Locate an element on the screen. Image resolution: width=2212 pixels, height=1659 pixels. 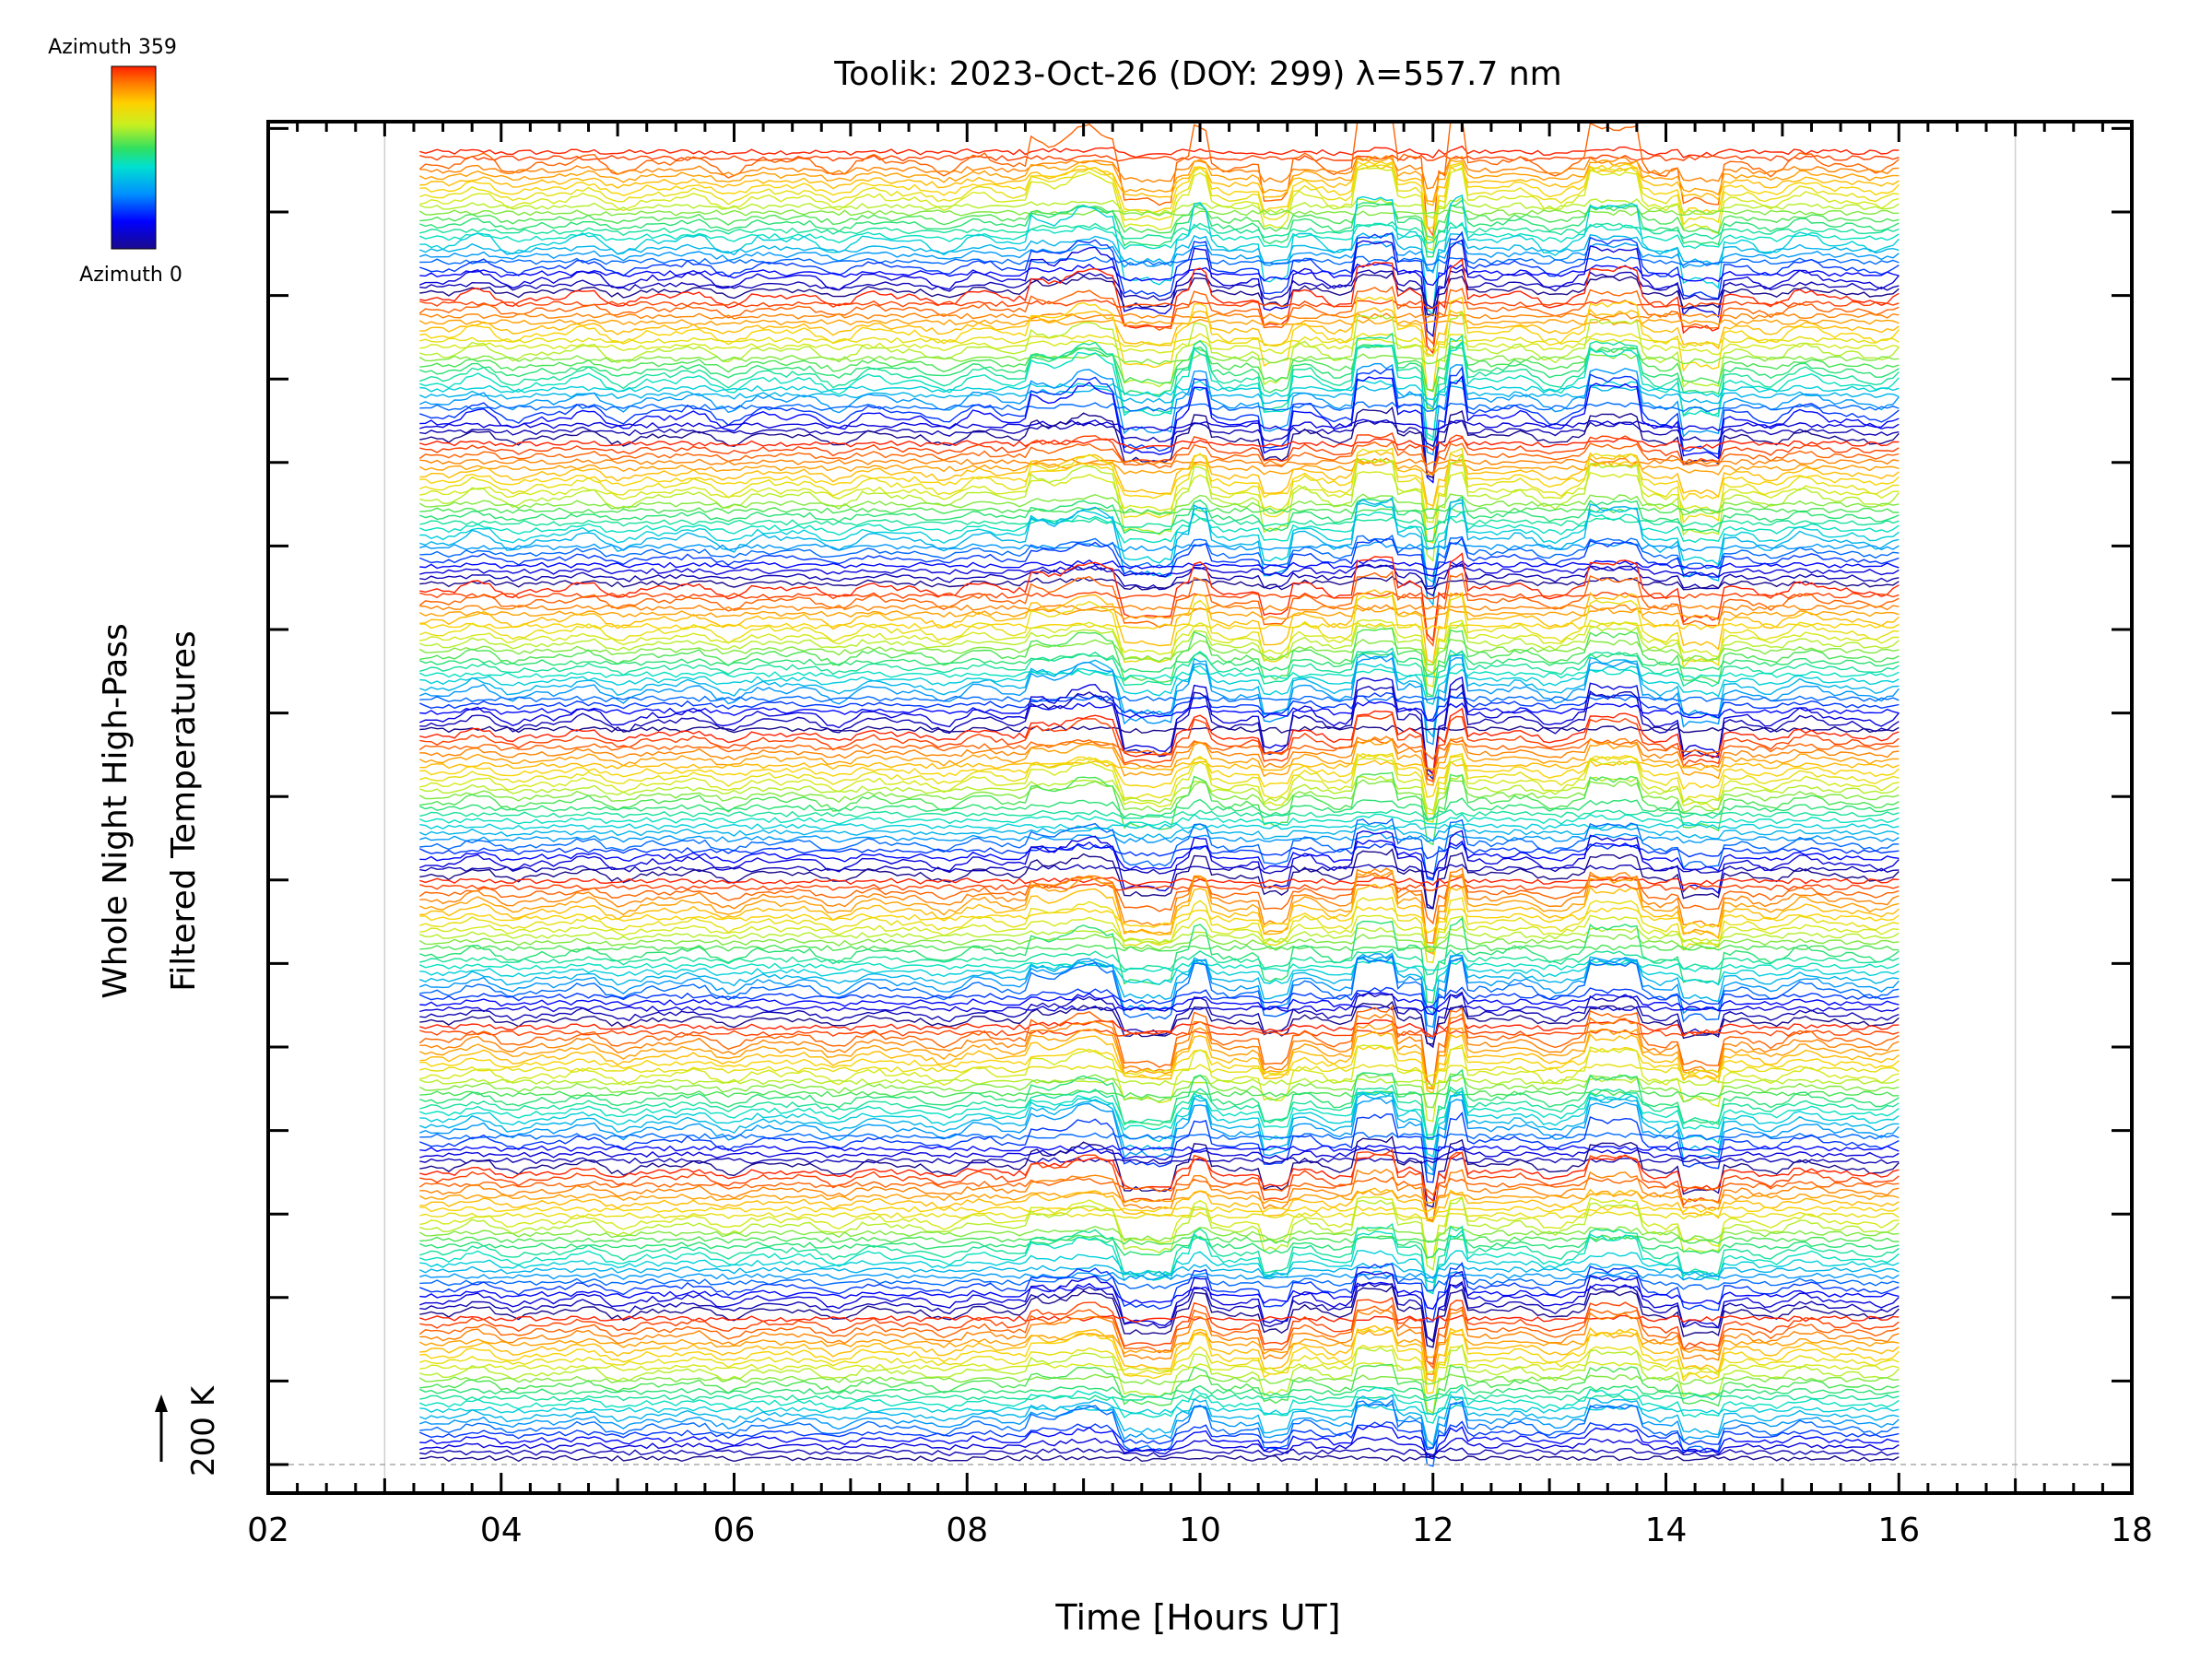
x-axis-label: Time [Hours UT] is located at coordinates (1197, 1617).